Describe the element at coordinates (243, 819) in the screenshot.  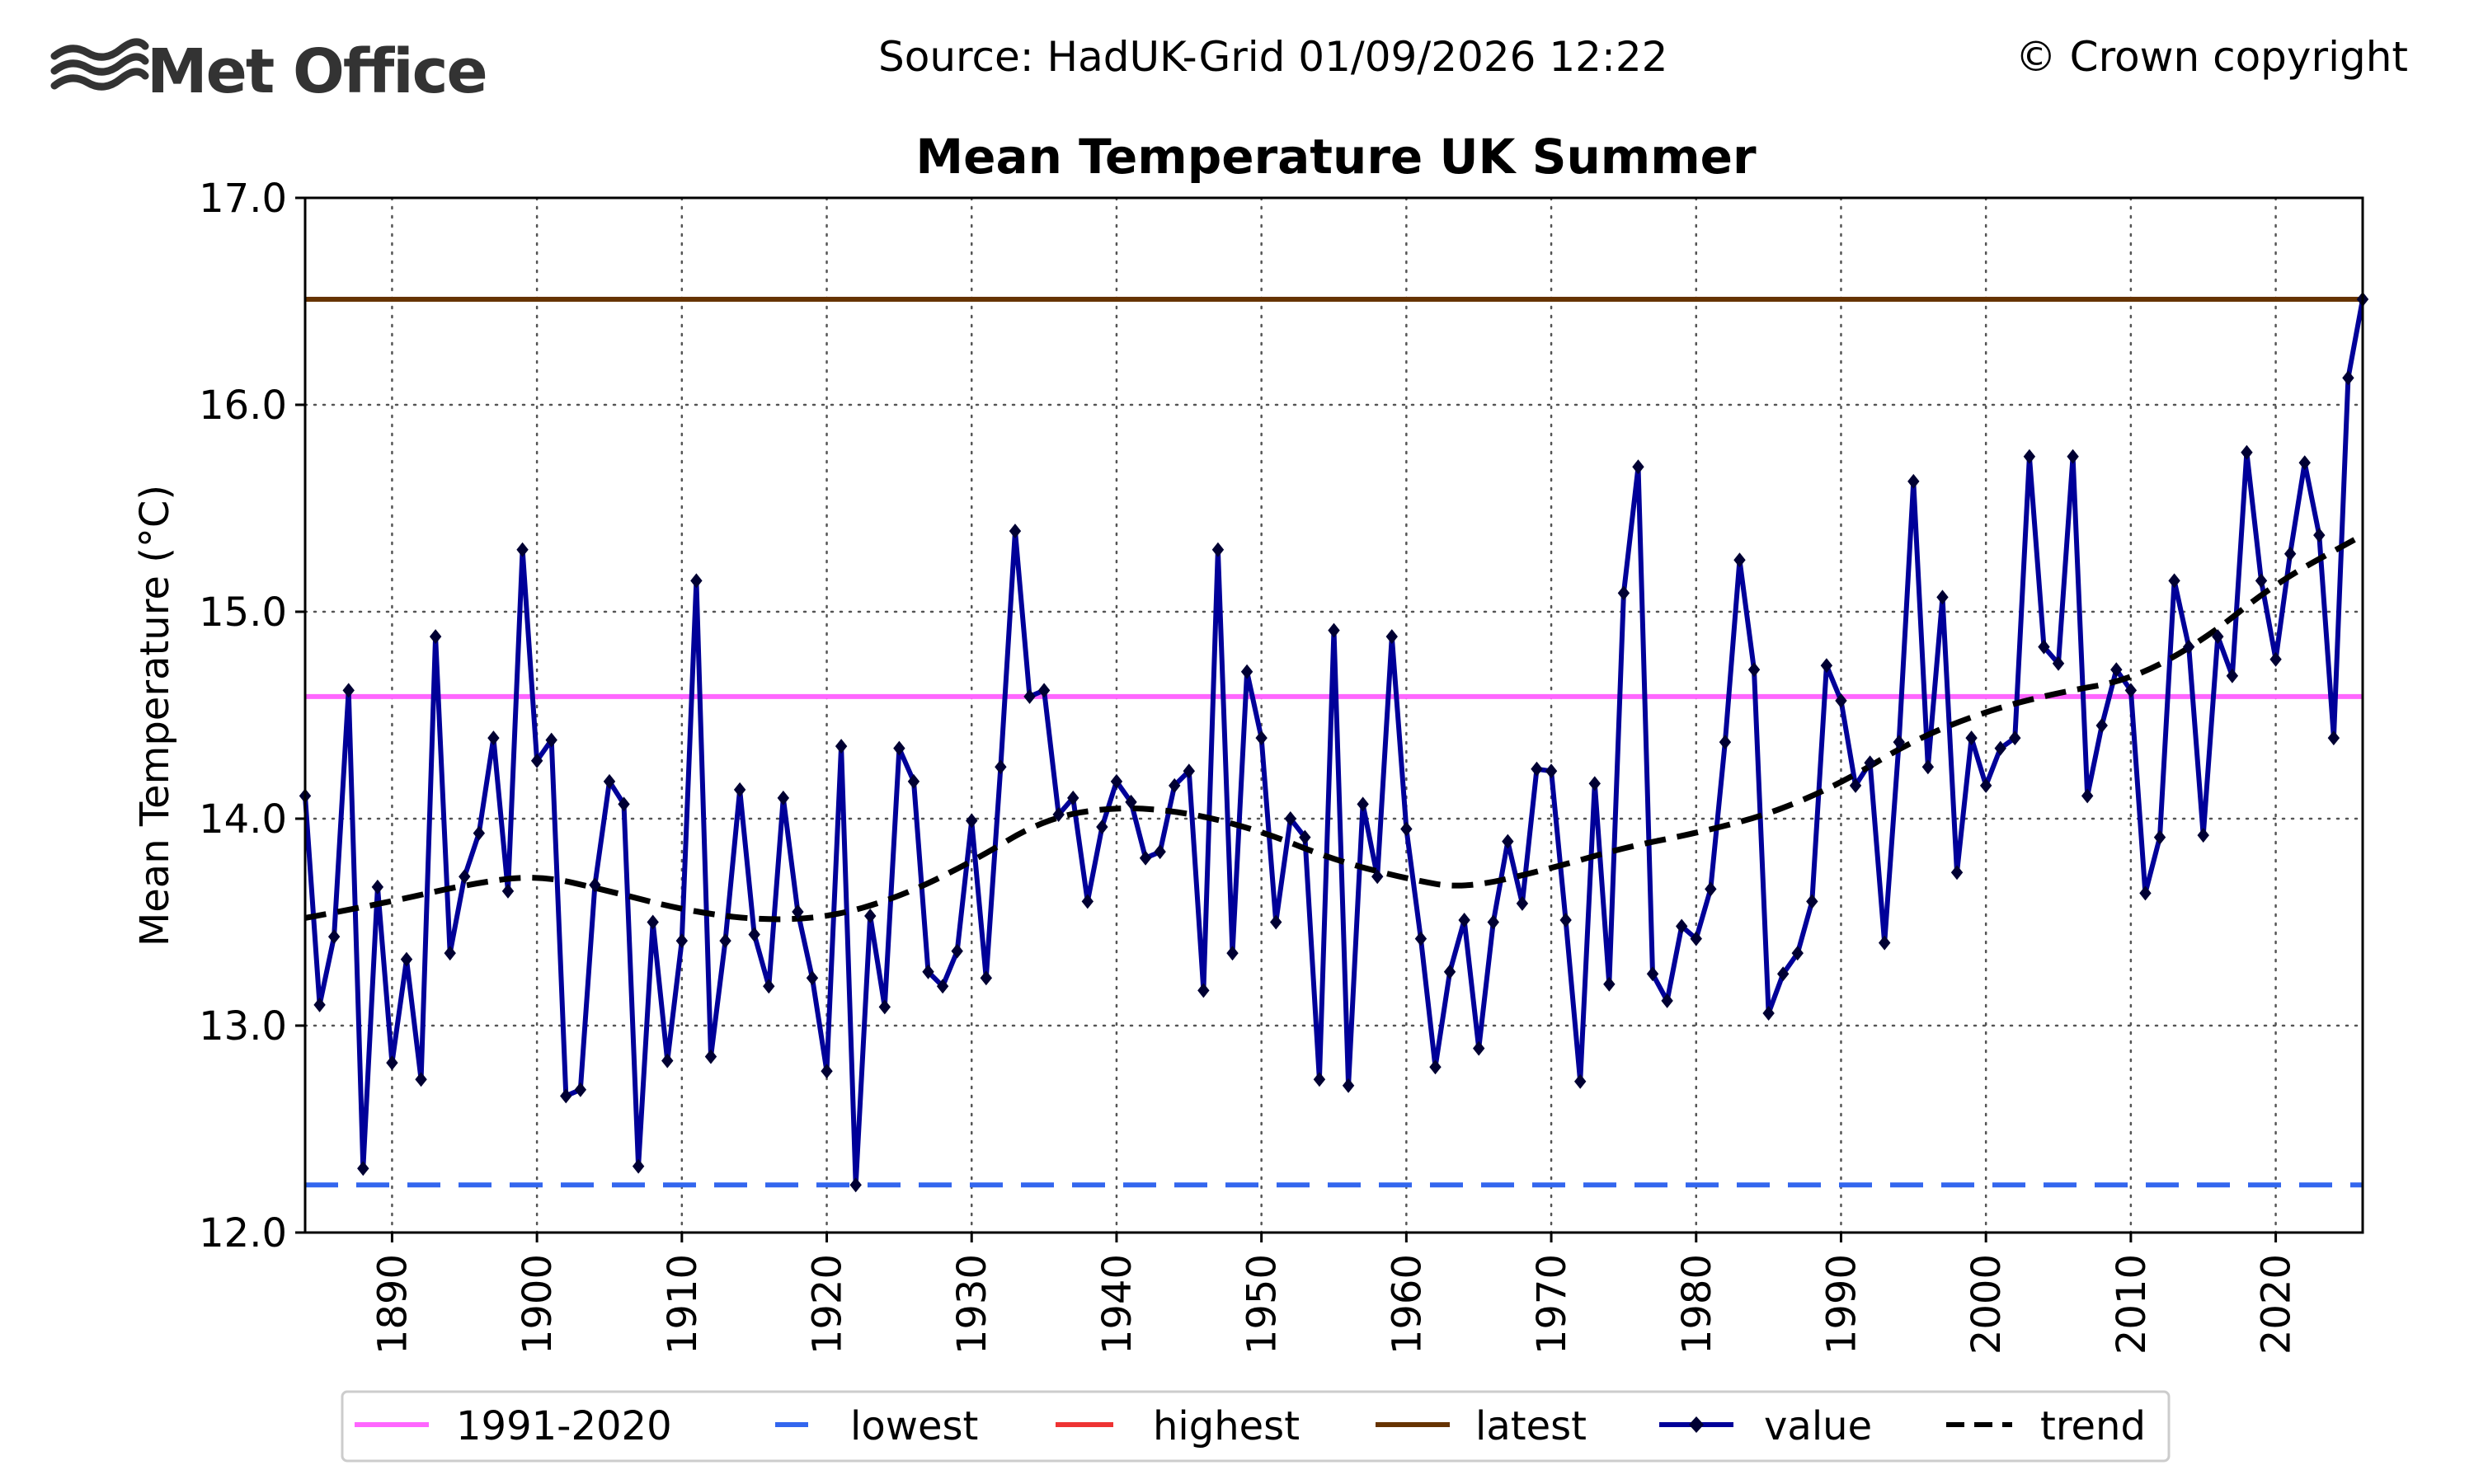
I see `y-tick-label: 14.0` at that location.